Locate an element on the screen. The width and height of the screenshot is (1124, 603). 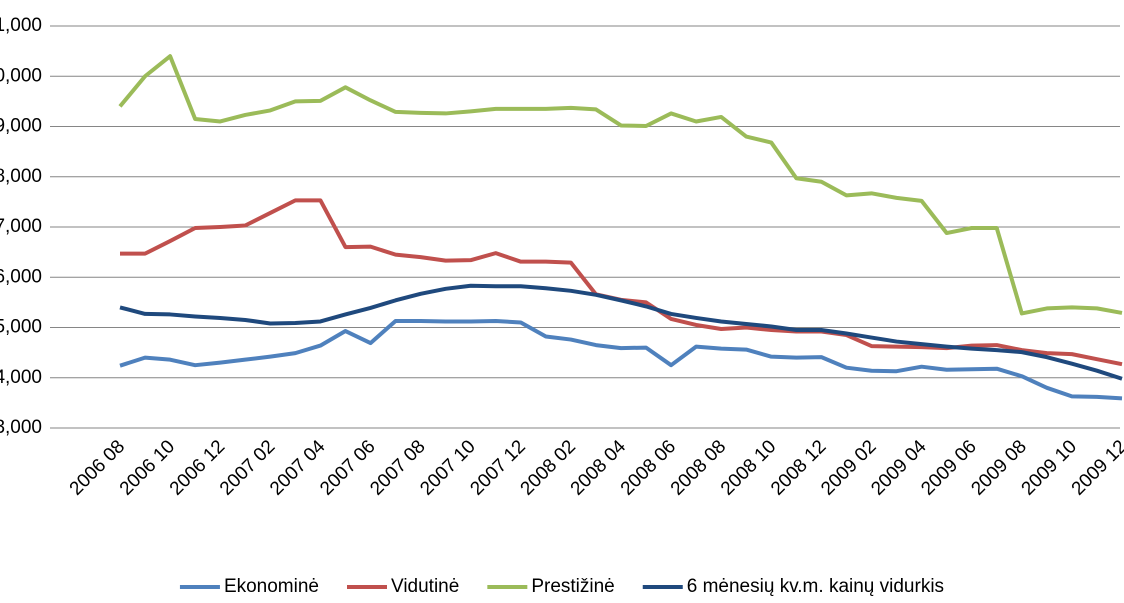
legend-label: Ekonominė is located at coordinates (271, 586).